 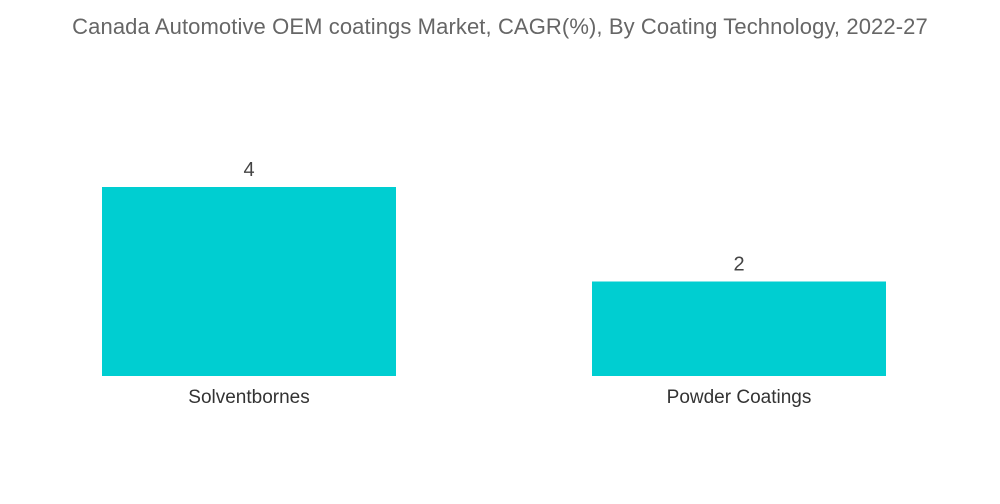 What do you see at coordinates (248, 397) in the screenshot?
I see `category-label: Solventbornes` at bounding box center [248, 397].